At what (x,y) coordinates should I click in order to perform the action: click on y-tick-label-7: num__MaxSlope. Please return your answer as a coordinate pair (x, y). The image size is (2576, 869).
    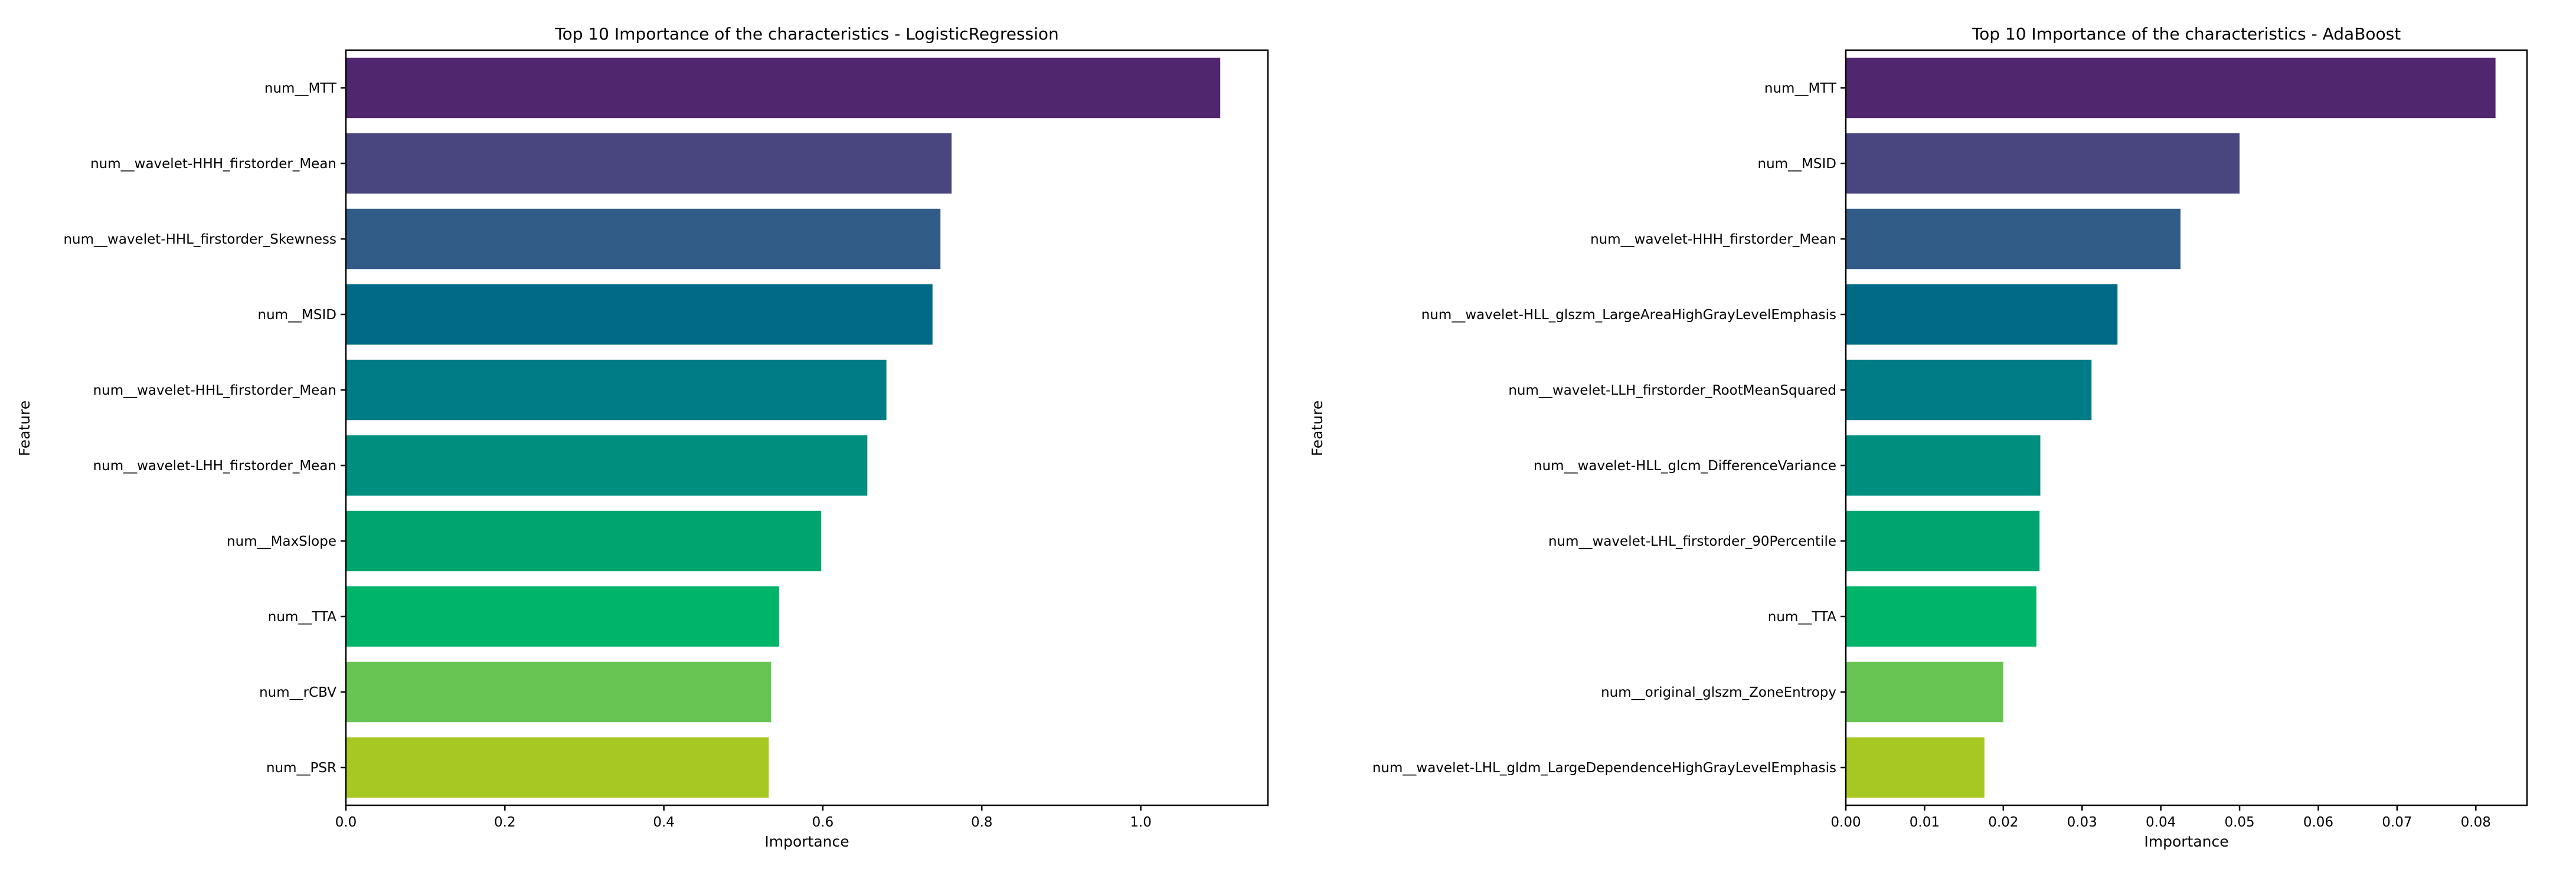
    Looking at the image, I should click on (281, 541).